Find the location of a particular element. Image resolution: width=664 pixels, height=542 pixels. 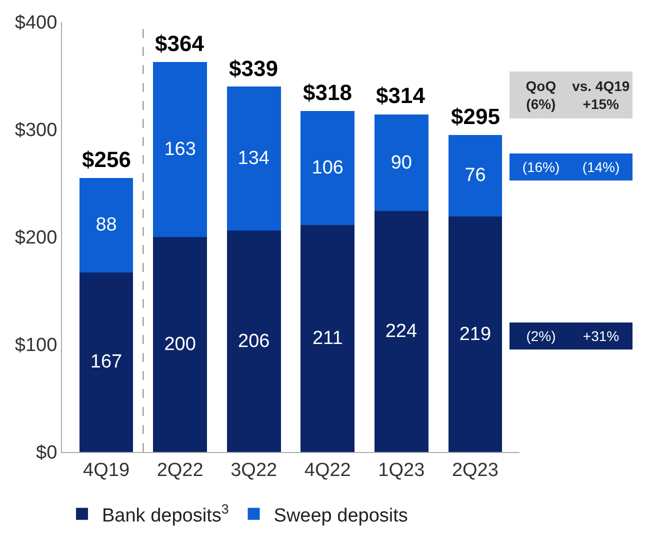

text: +31% is located at coordinates (601, 336).